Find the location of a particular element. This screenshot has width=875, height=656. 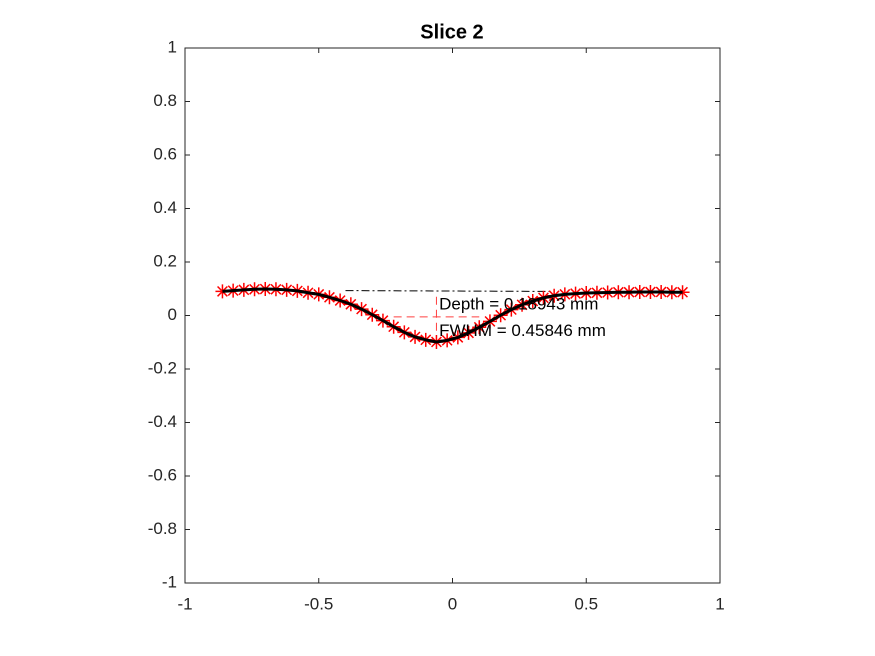

y-tick-label: -0.8 is located at coordinates (162, 528).